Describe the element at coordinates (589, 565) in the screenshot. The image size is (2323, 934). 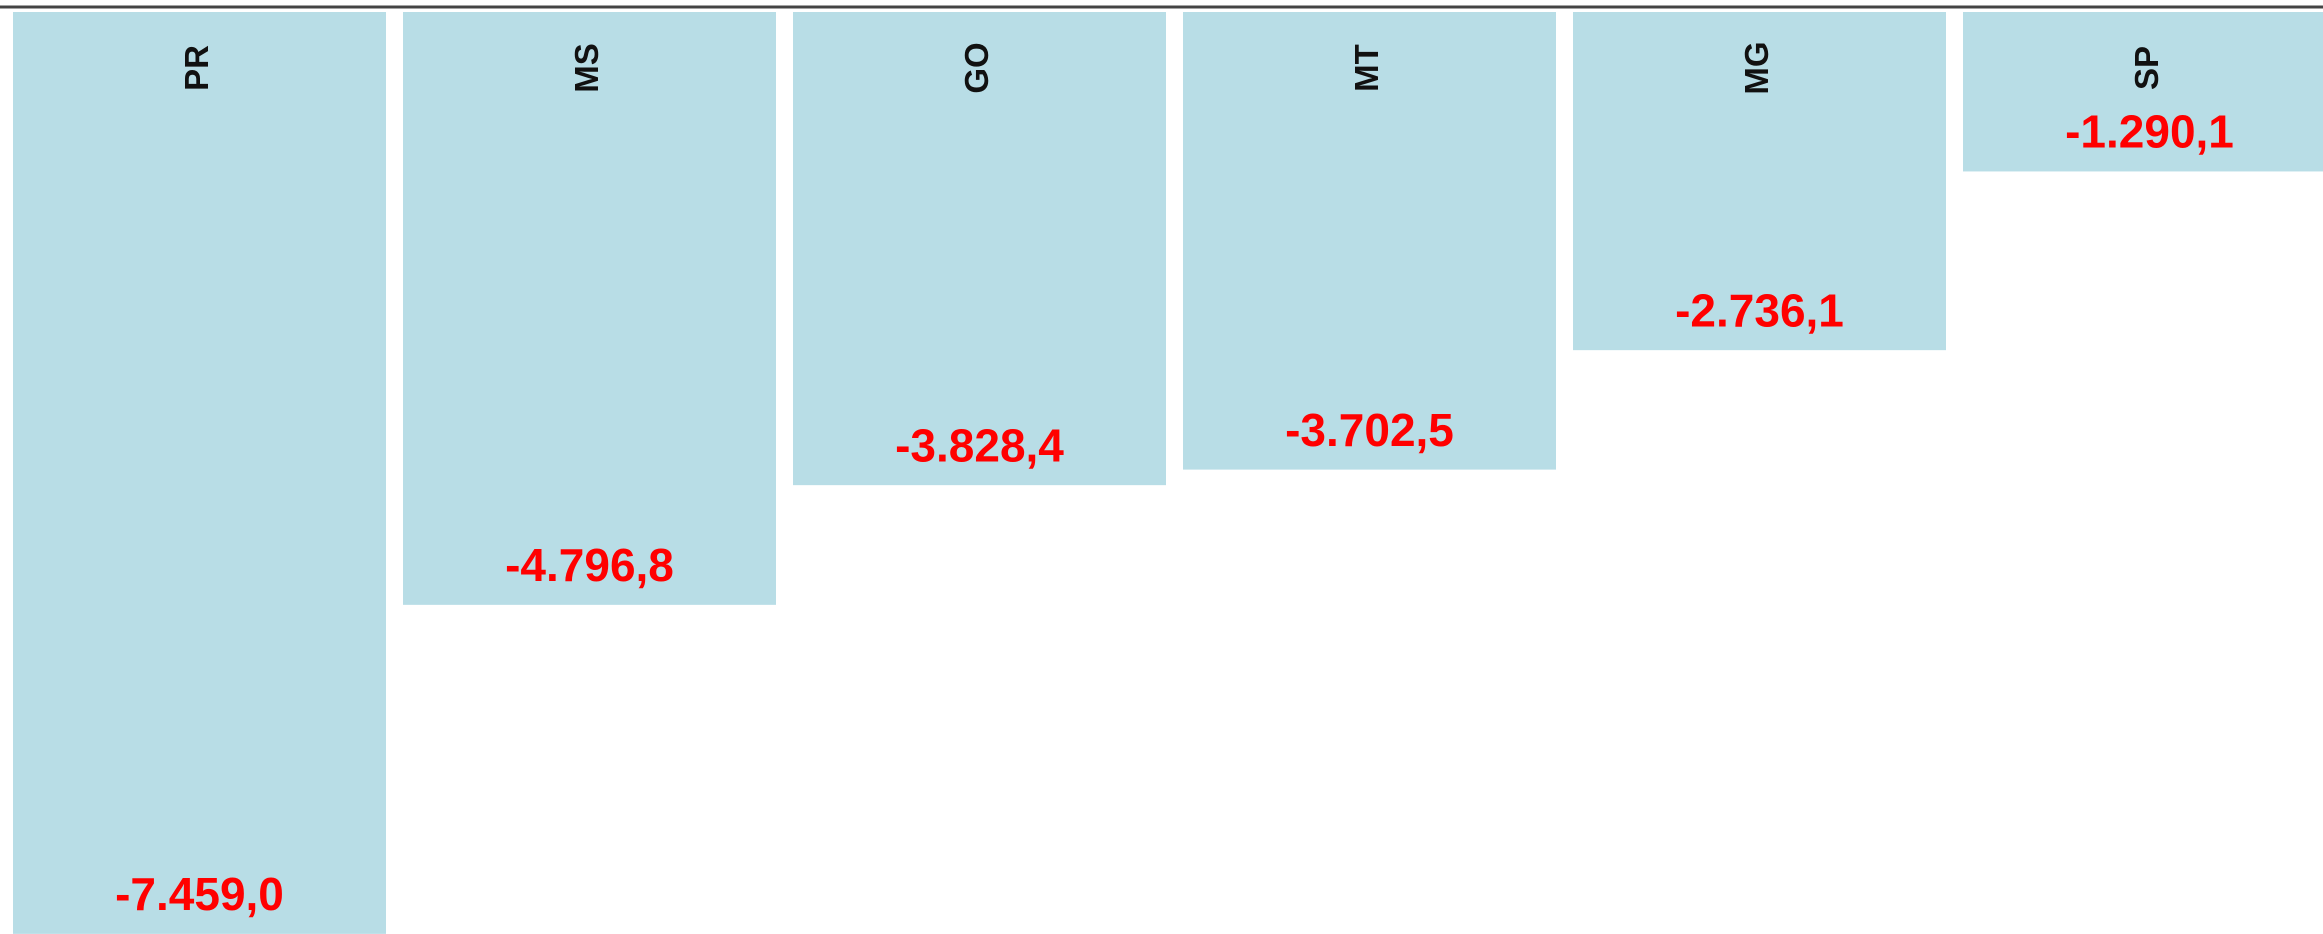
I see `value-label: -4.796,8` at that location.